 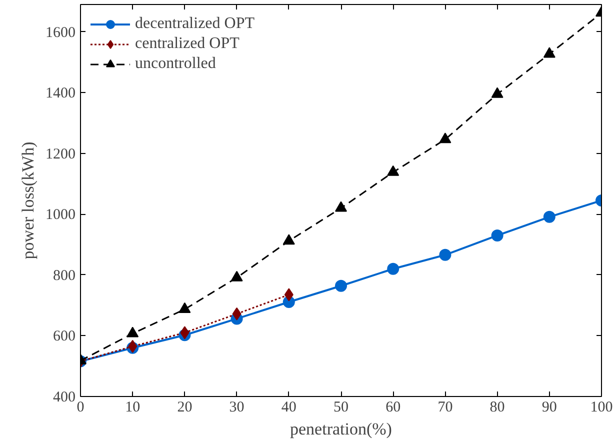 I want to click on y-tick-label: 800, so click(x=64, y=276).